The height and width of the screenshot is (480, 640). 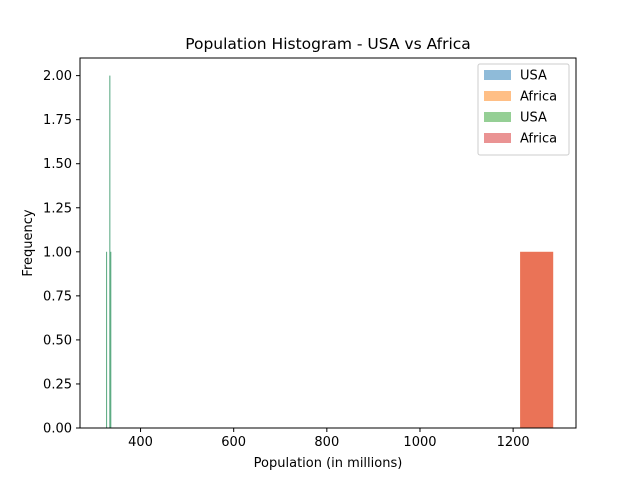 I want to click on y-tick-label: 0.75, so click(x=57, y=296).